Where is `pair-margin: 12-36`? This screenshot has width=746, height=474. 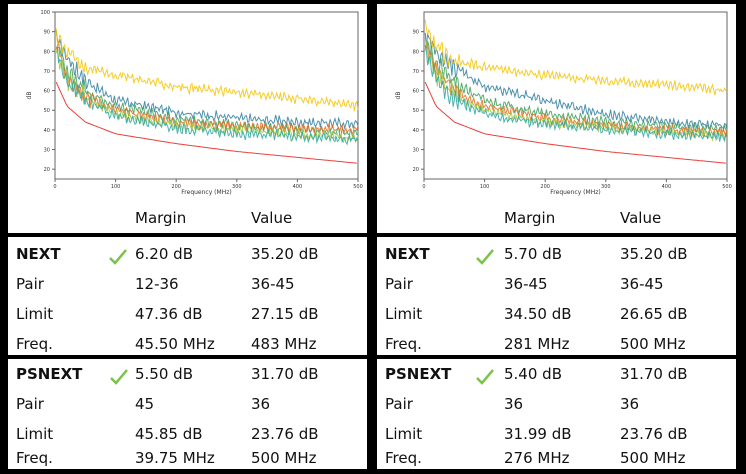
pair-margin: 12-36 is located at coordinates (157, 284).